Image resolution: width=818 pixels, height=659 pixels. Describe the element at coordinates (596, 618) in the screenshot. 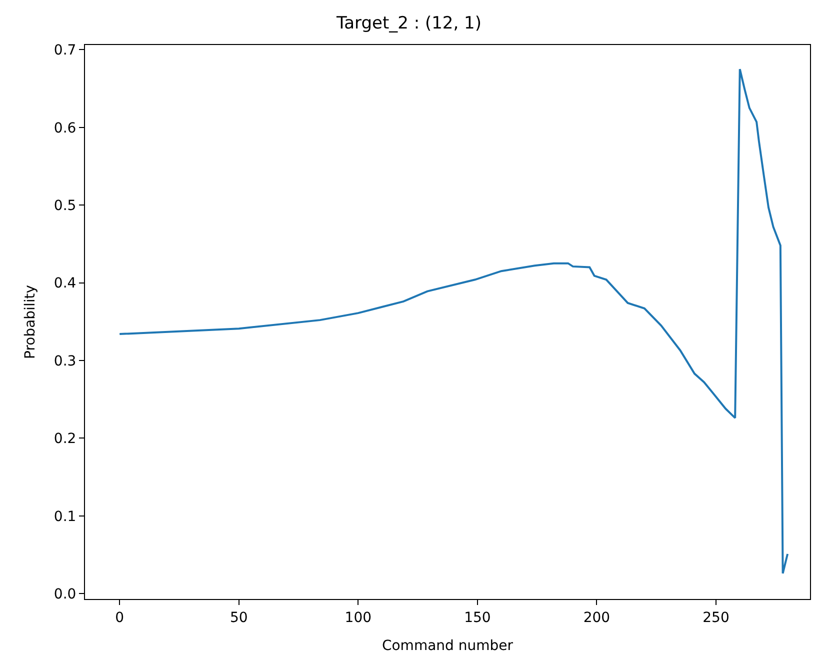

I see `x-tick-label: 200` at that location.